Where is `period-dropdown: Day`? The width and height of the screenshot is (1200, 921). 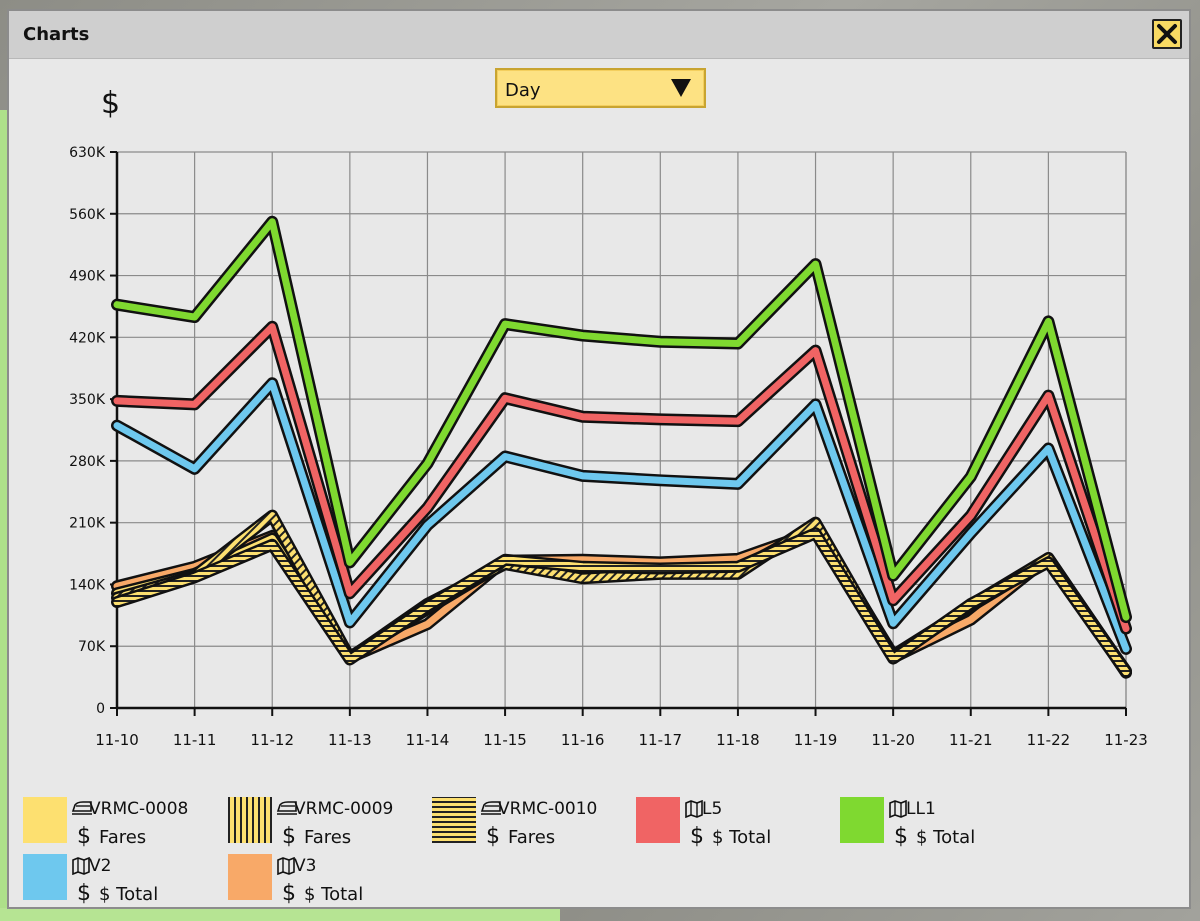 period-dropdown: Day is located at coordinates (600, 88).